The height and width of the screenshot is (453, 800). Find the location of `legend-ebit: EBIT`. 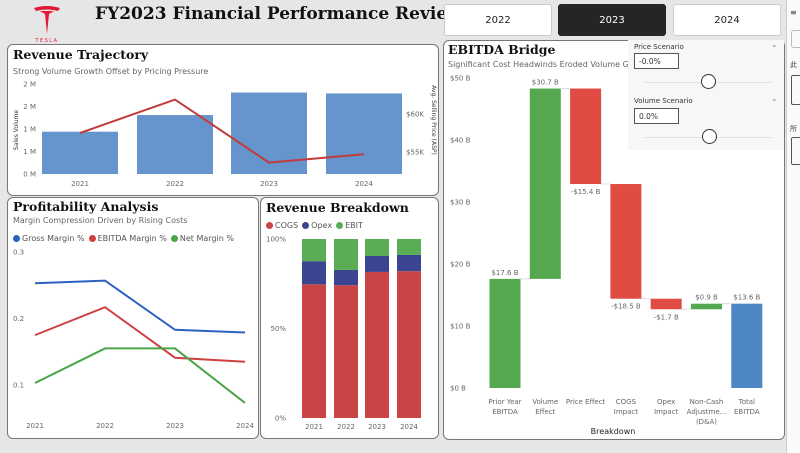

legend-ebit: EBIT is located at coordinates (349, 225).